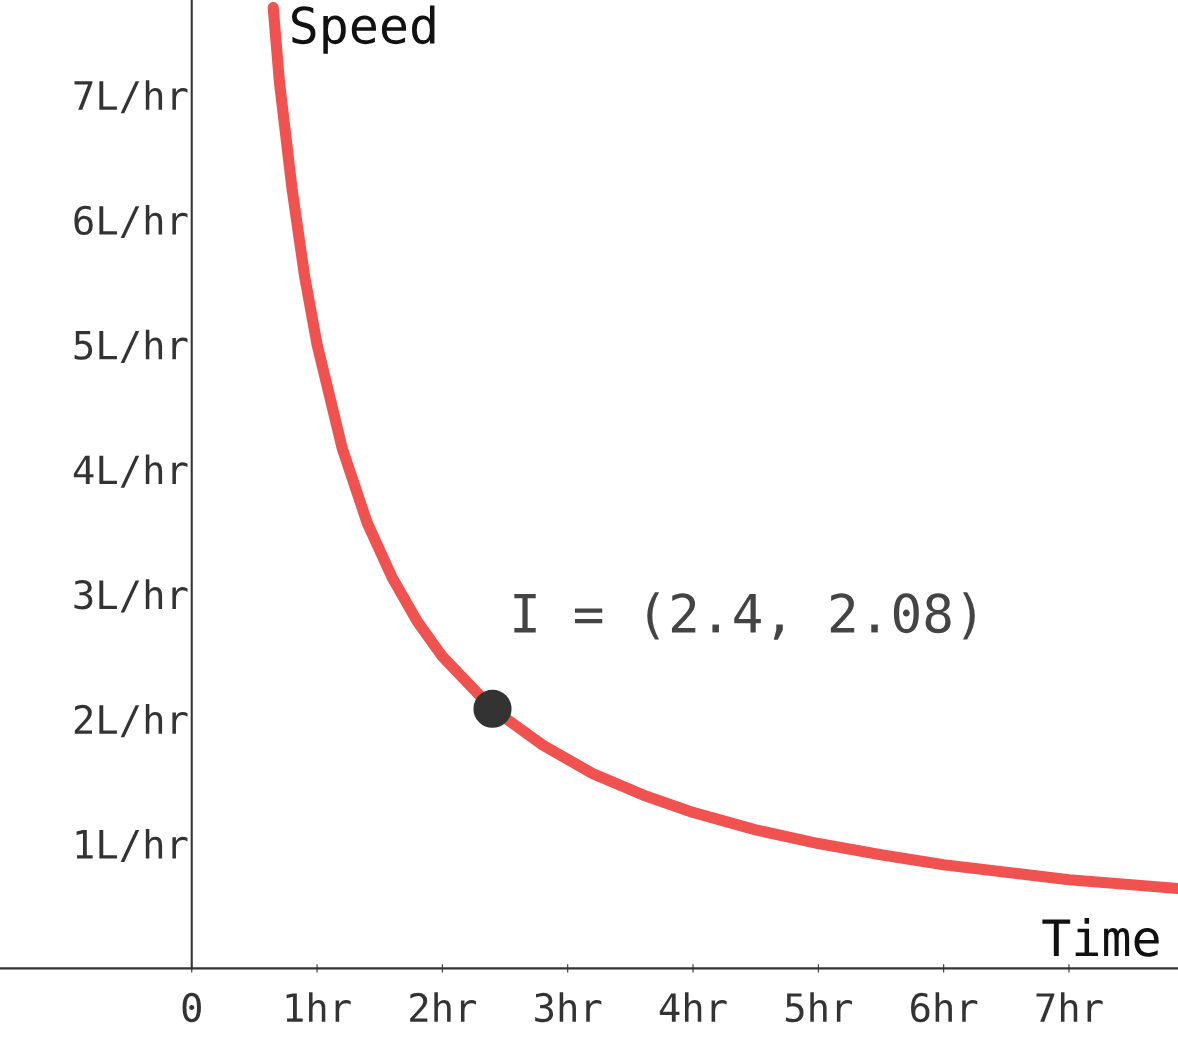 Image resolution: width=1178 pixels, height=1037 pixels. I want to click on y-tick-label: 3L/hr, so click(131, 596).